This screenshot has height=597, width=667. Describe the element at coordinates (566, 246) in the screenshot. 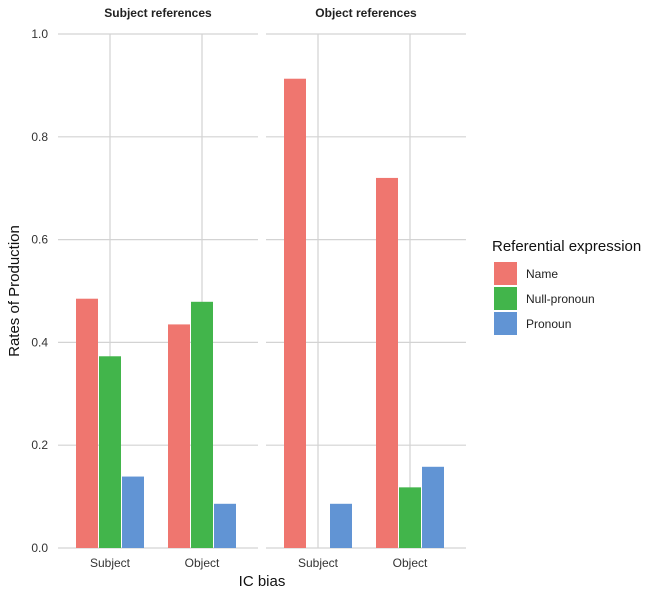

I see `legend-title: Referential expression` at that location.